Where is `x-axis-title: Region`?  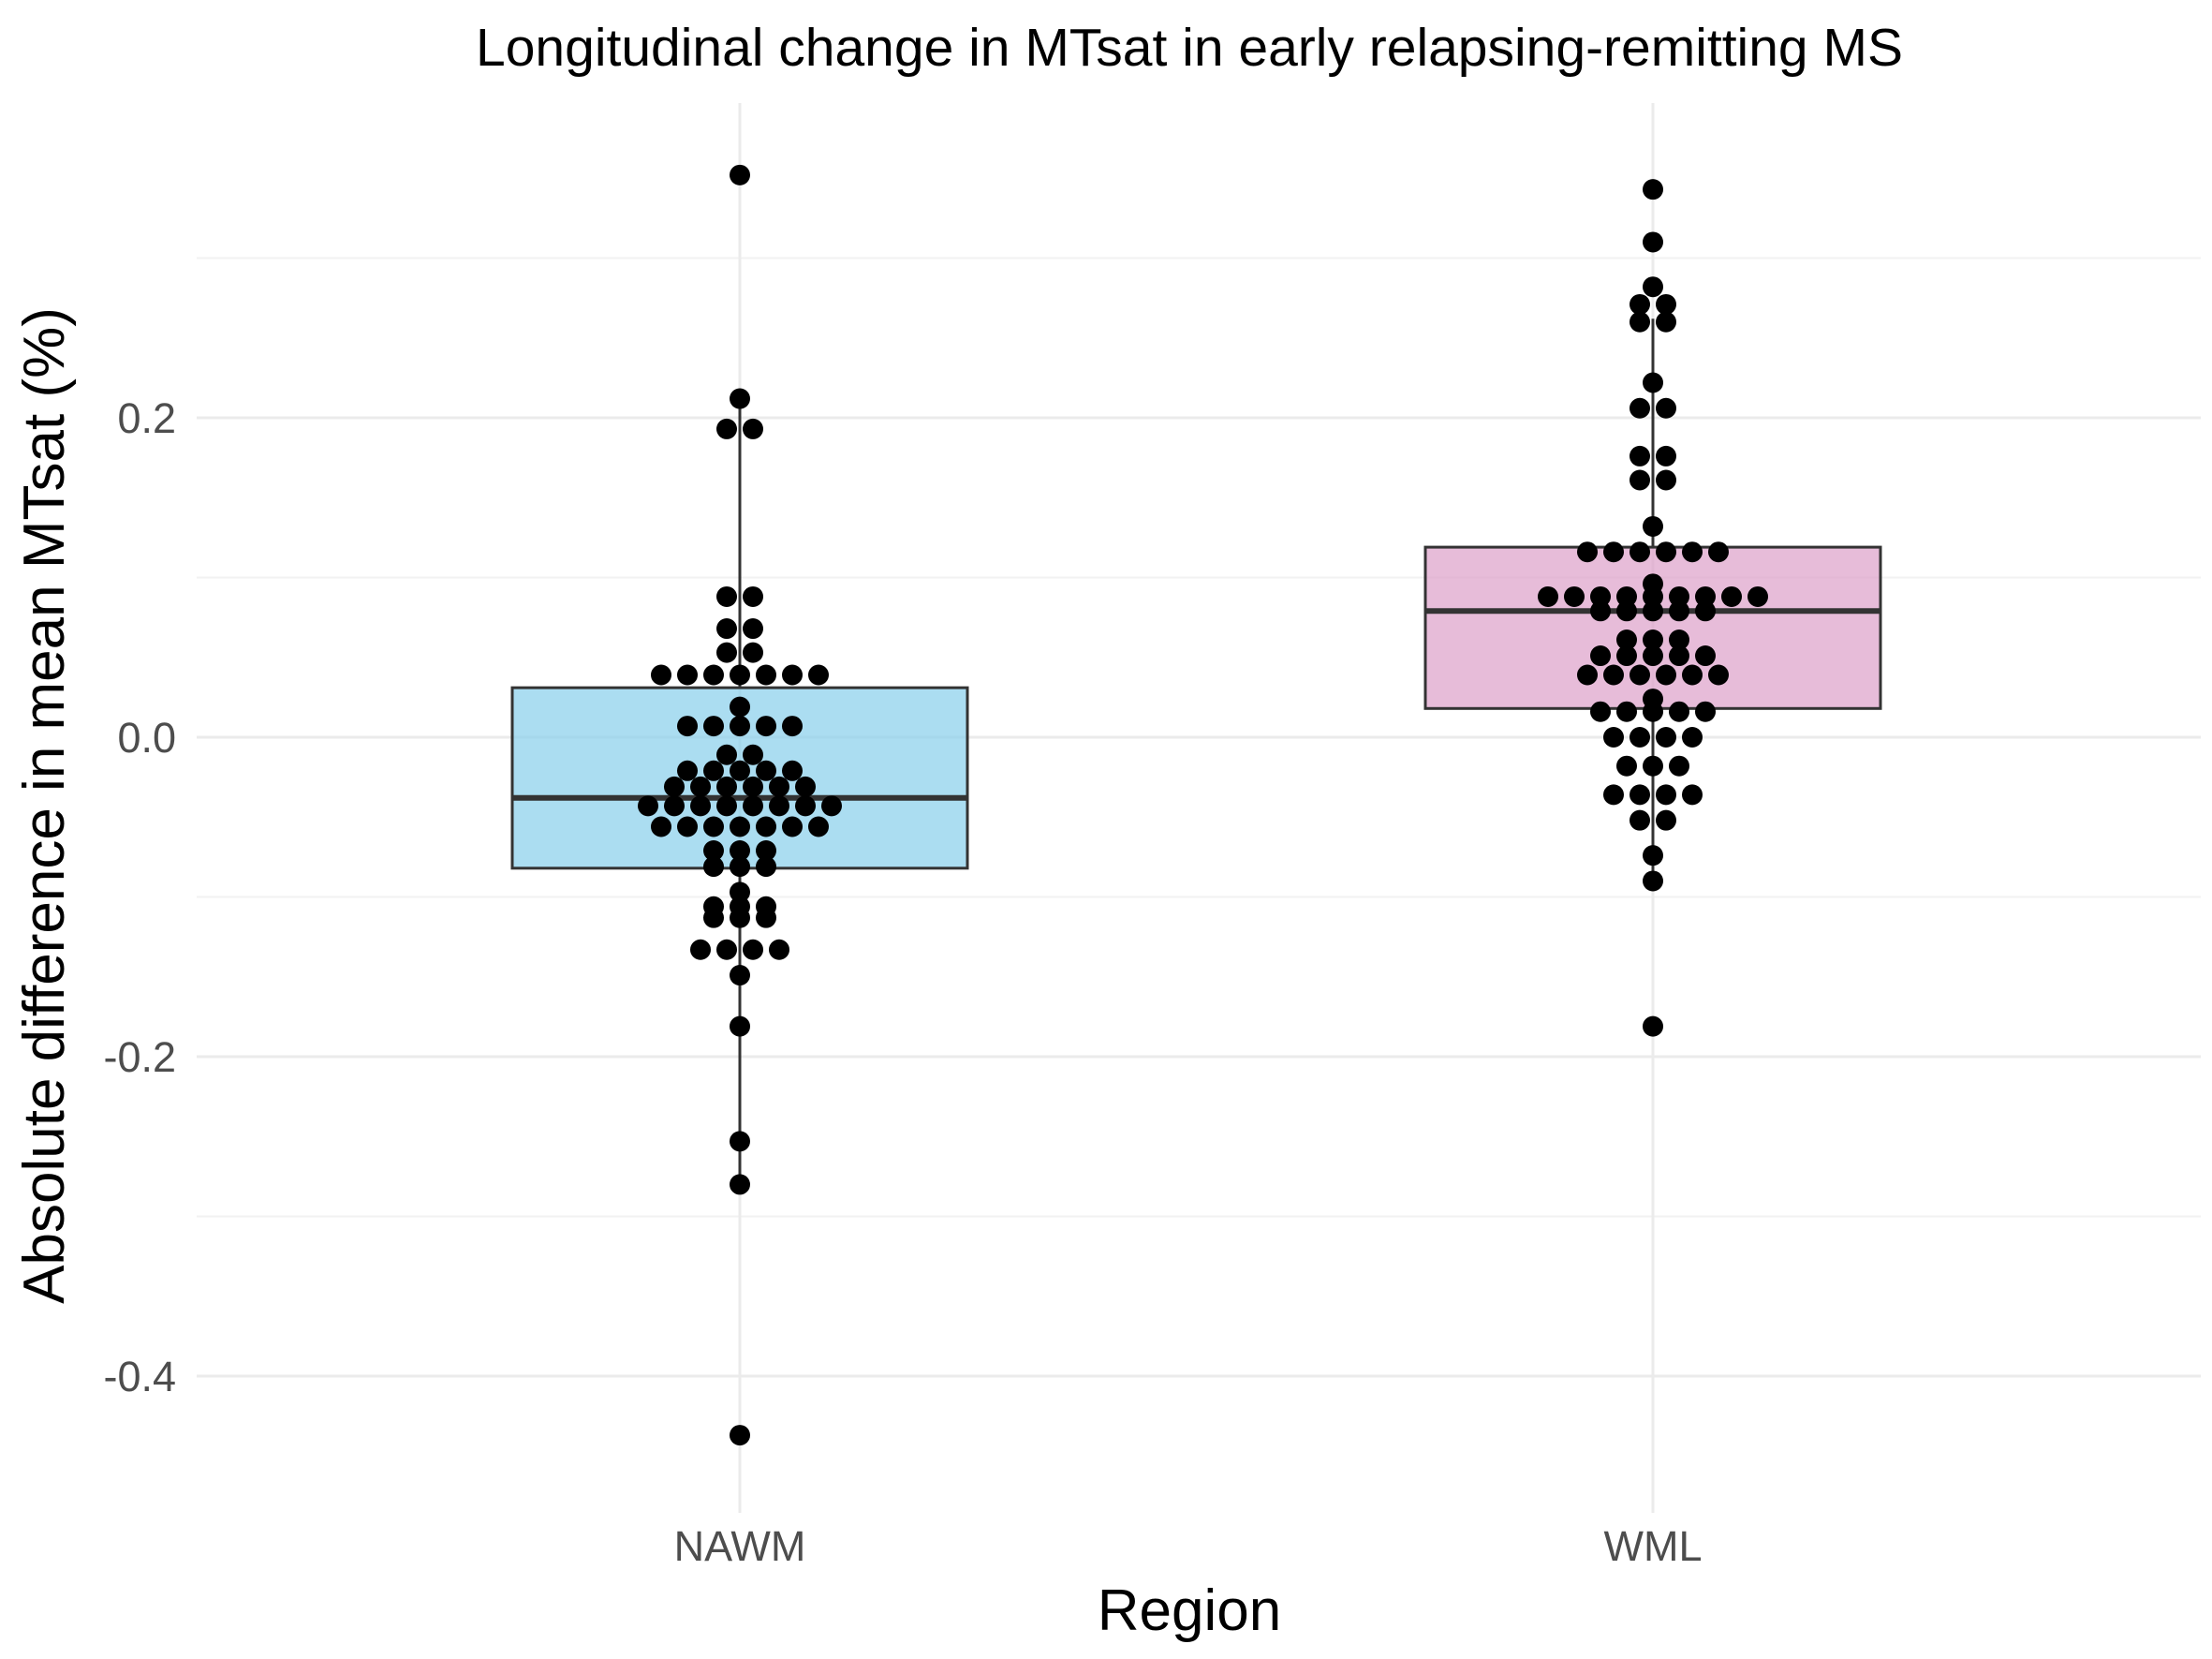
x-axis-title: Region is located at coordinates (1189, 1611).